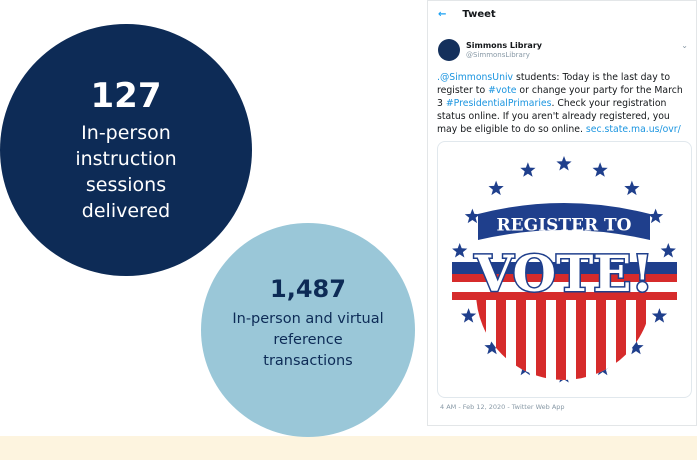 Image resolution: width=697 pixels, height=460 pixels. Describe the element at coordinates (560, 97) in the screenshot. I see `tweet-text-segment: or change your party for the March 3` at that location.